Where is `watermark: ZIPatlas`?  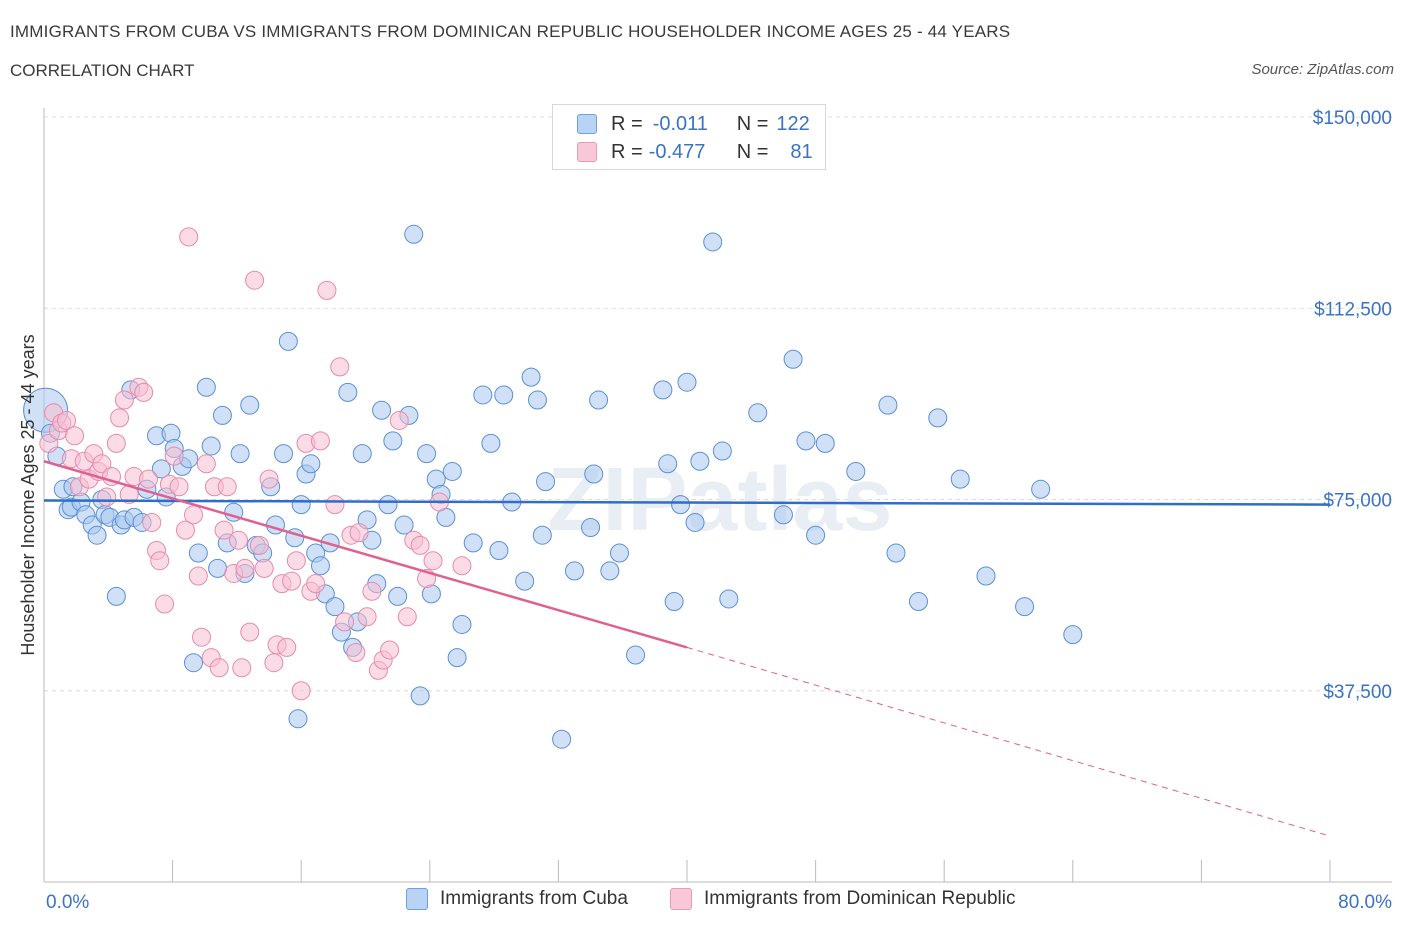
watermark: ZIPatlas is located at coordinates (719, 500).